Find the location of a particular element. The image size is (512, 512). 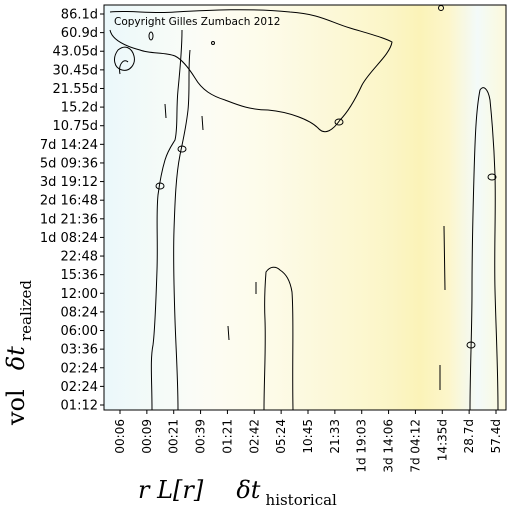

y-tick-label: 3d 19:12 is located at coordinates (69, 182).